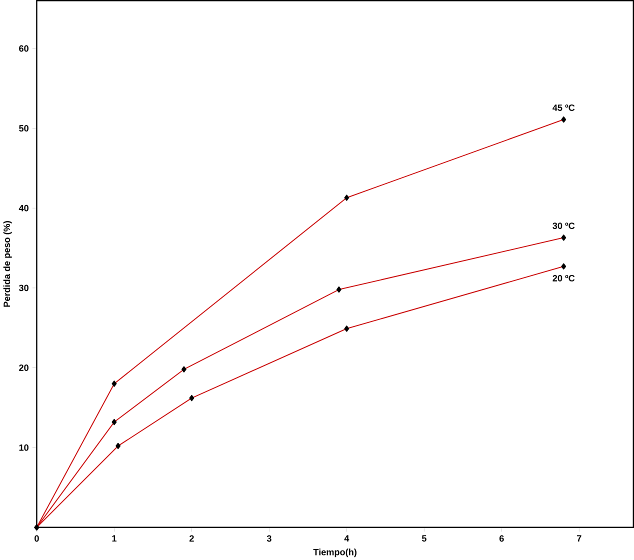 The width and height of the screenshot is (634, 560). I want to click on series-label: 45 ºC, so click(563, 107).